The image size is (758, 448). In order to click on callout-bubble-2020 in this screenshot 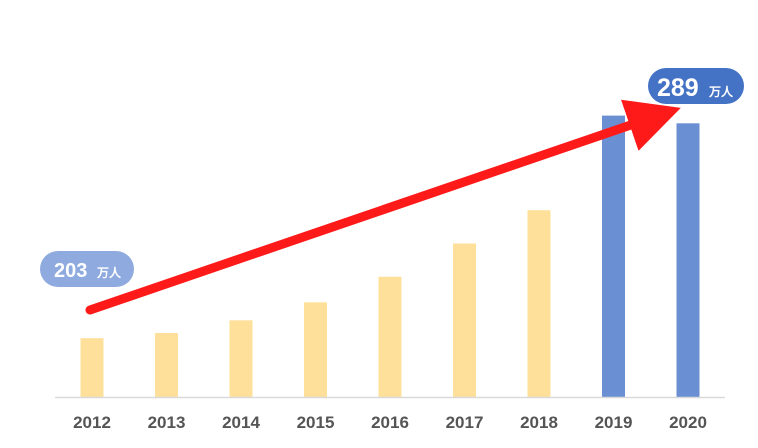, I will do `click(696, 86)`.